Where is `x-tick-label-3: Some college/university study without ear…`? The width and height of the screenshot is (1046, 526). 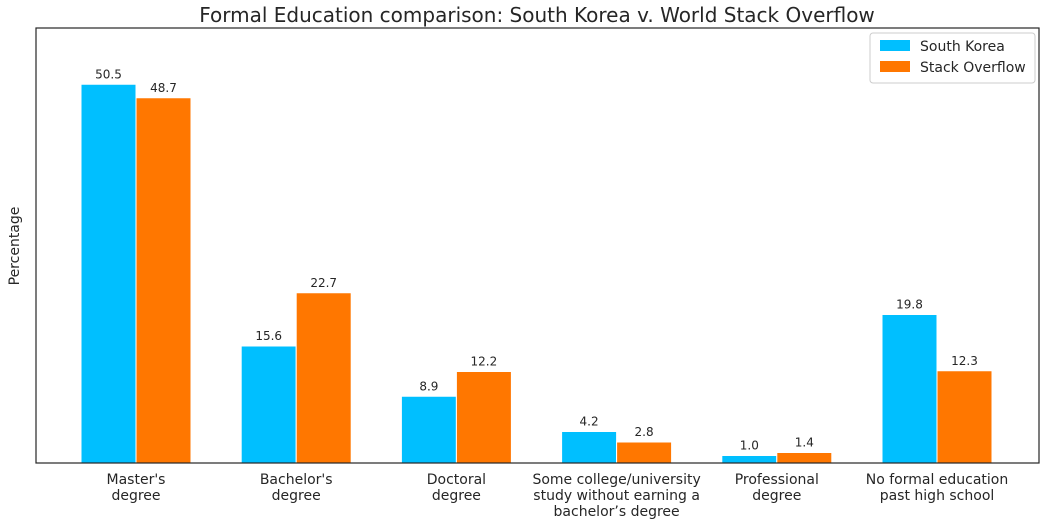 x-tick-label-3: Some college/university study without ear… is located at coordinates (616, 496).